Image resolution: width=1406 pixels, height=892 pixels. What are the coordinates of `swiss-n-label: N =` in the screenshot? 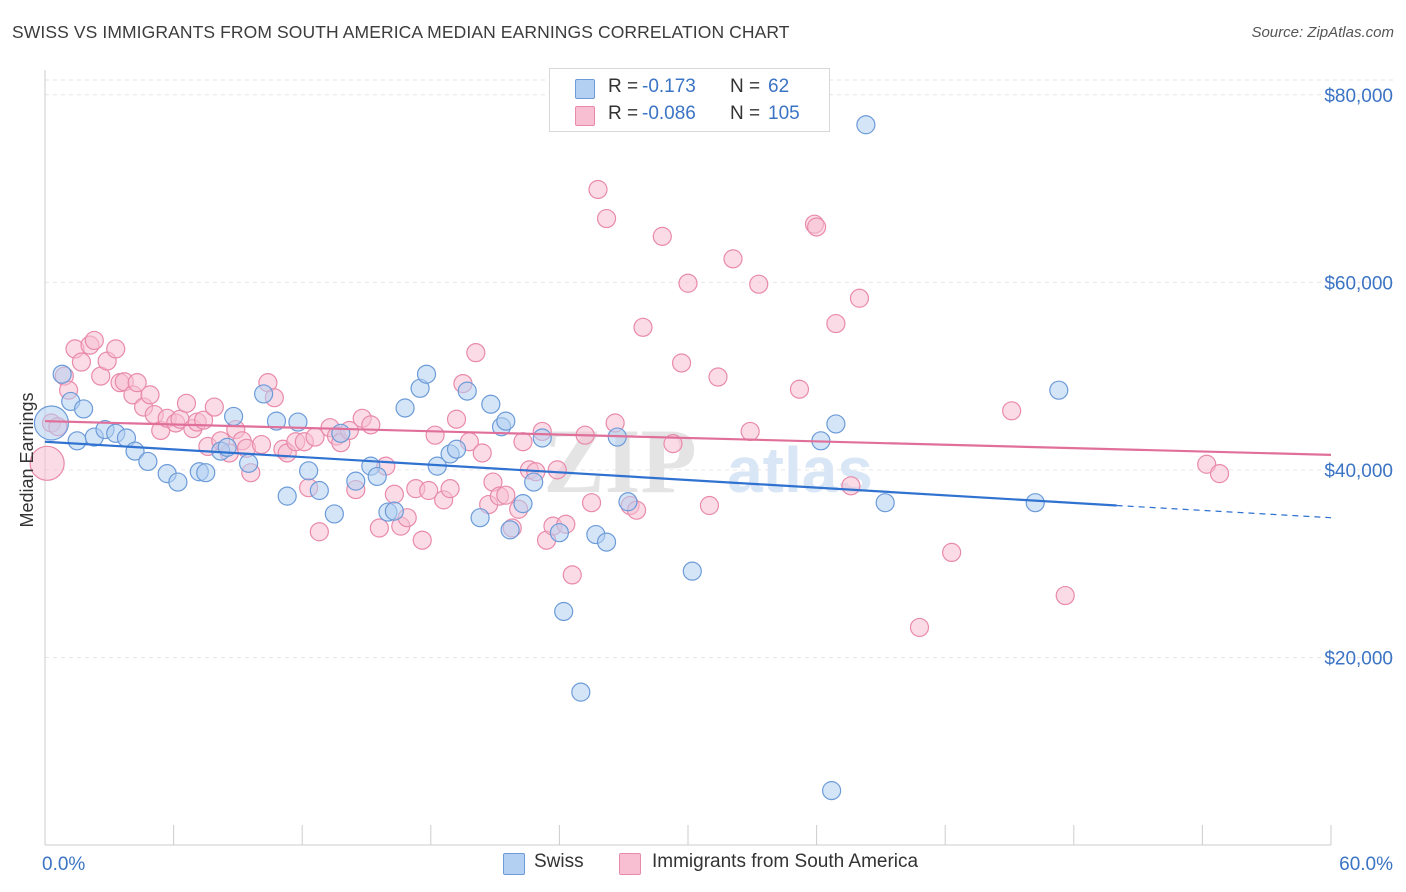 It's located at (745, 86).